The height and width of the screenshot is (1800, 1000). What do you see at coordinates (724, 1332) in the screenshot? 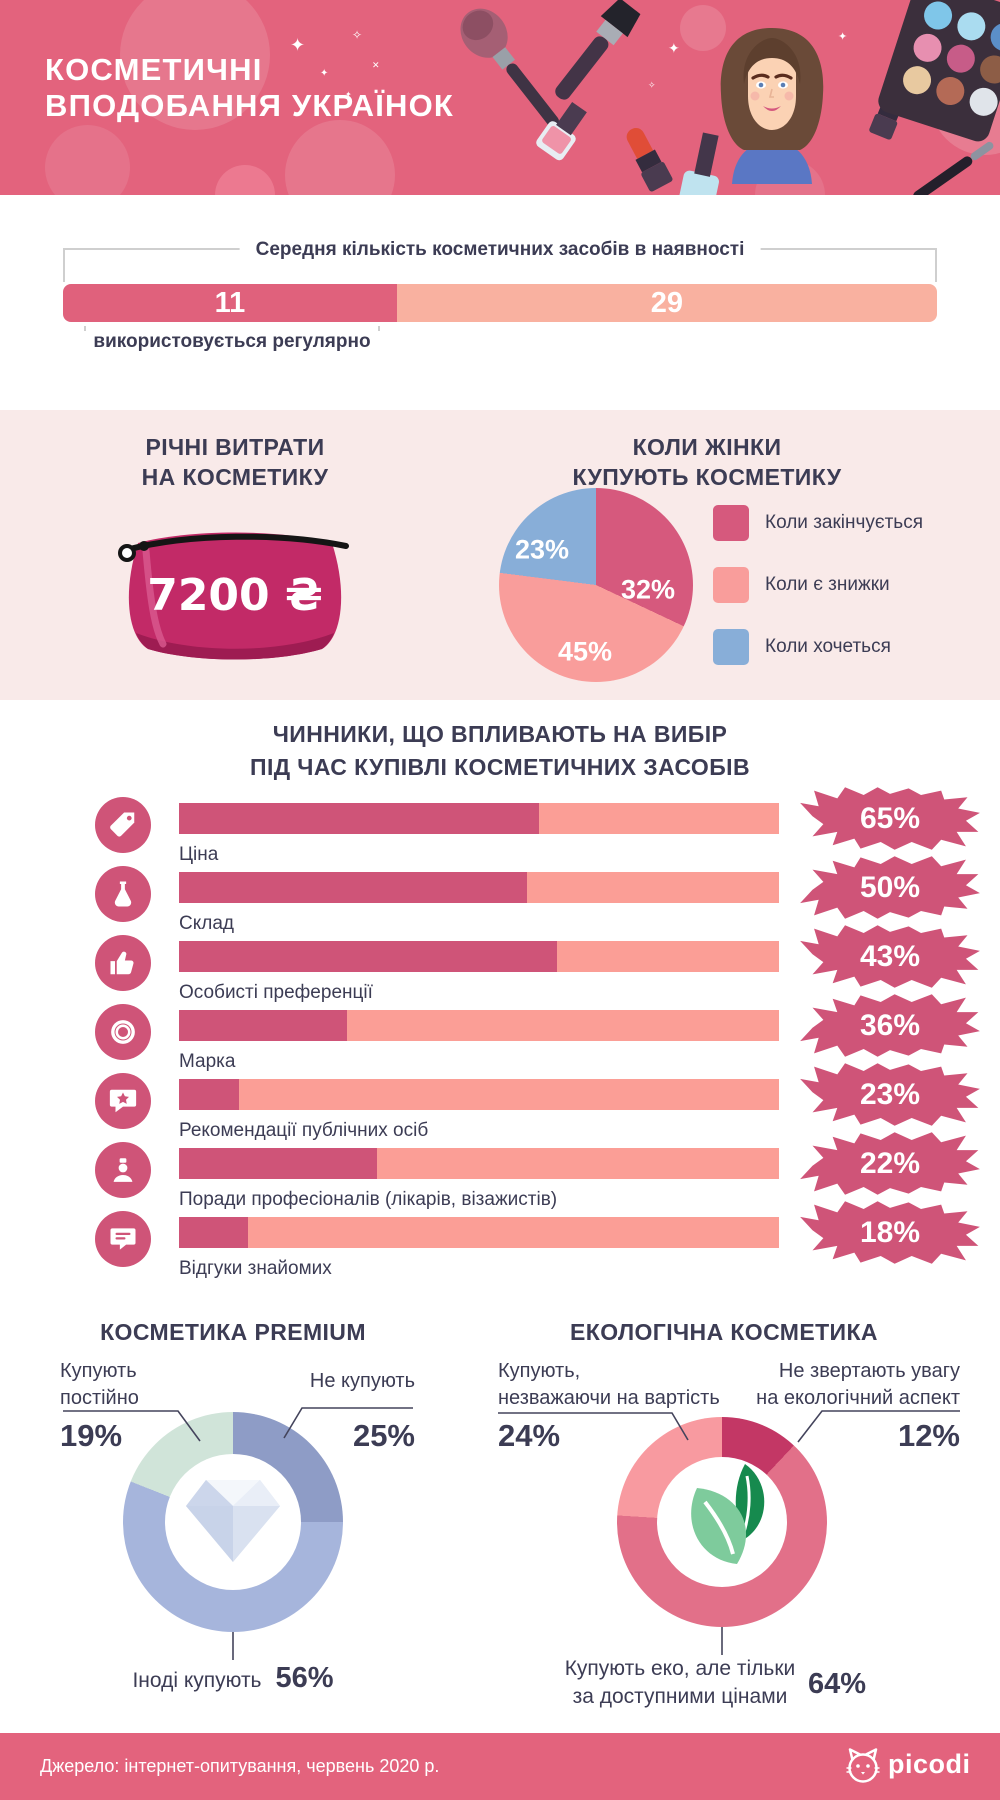
I see `eco-title: ЕКОЛОГІЧНА КОСМЕТИКА` at bounding box center [724, 1332].